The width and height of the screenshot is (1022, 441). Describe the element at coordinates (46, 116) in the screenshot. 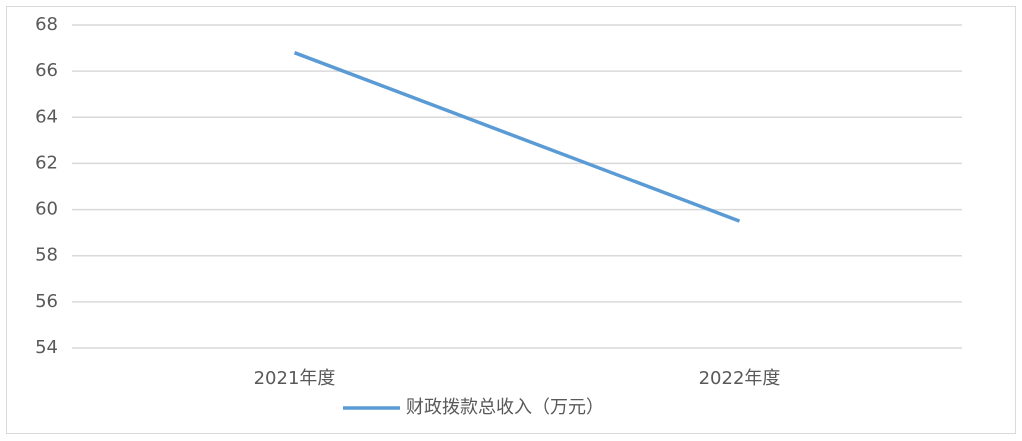

I see `y-tick-label: 64` at that location.